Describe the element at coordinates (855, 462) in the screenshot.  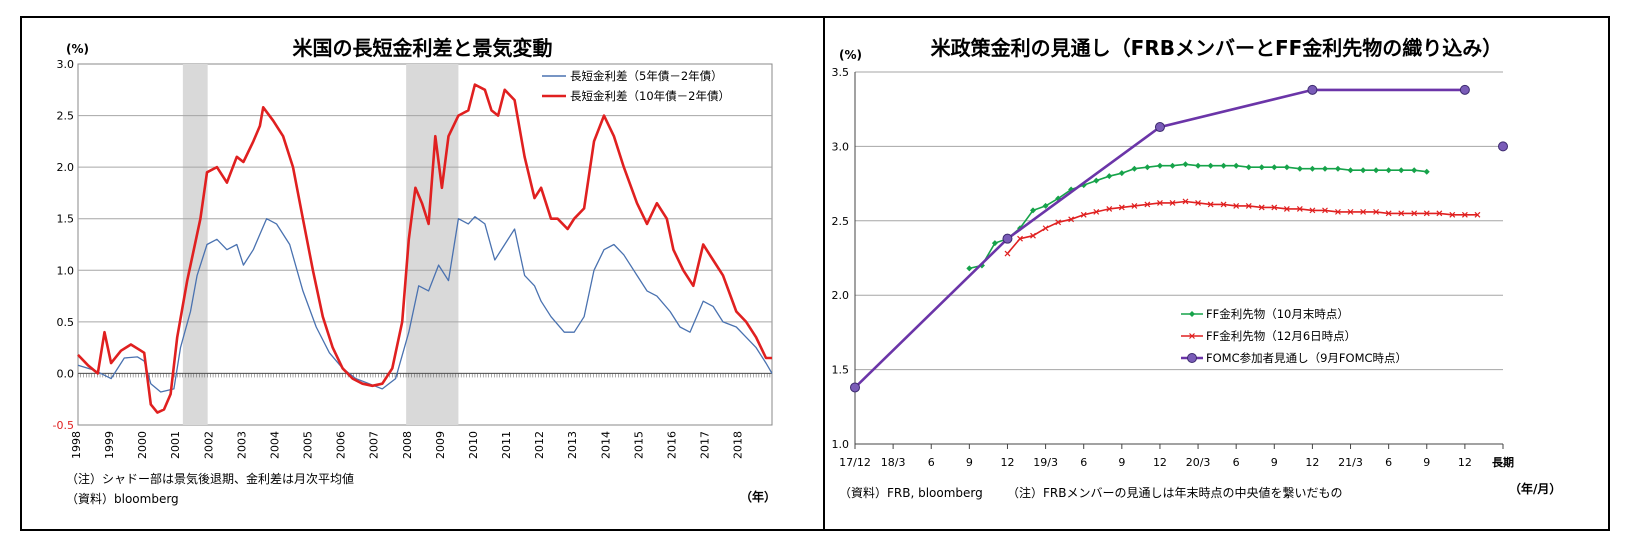
I see `x-tick-label: 17/12` at that location.